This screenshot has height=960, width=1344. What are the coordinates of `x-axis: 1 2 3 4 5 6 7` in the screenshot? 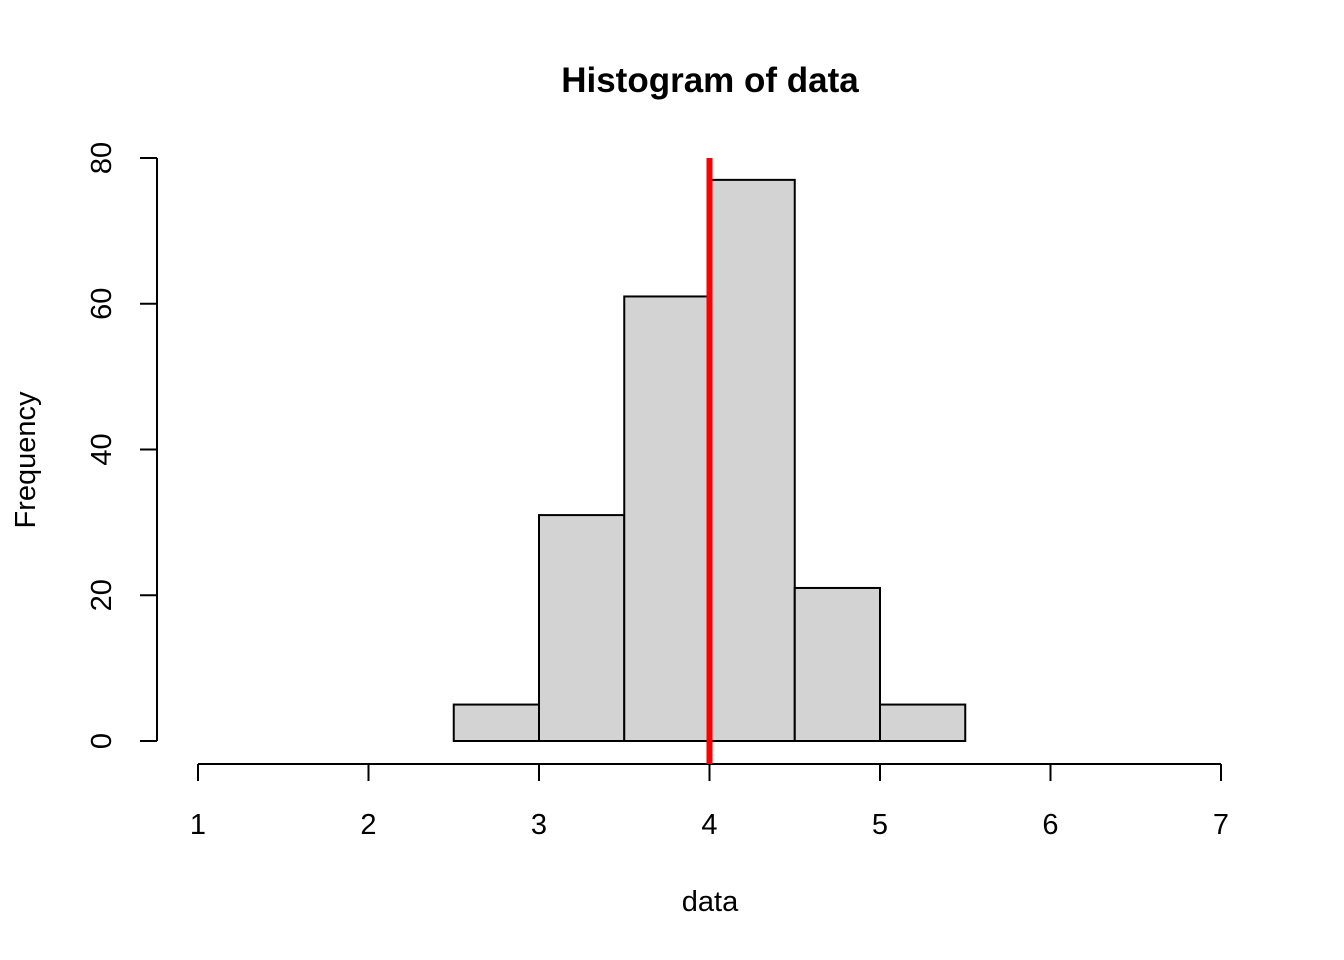 It's located at (709, 802).